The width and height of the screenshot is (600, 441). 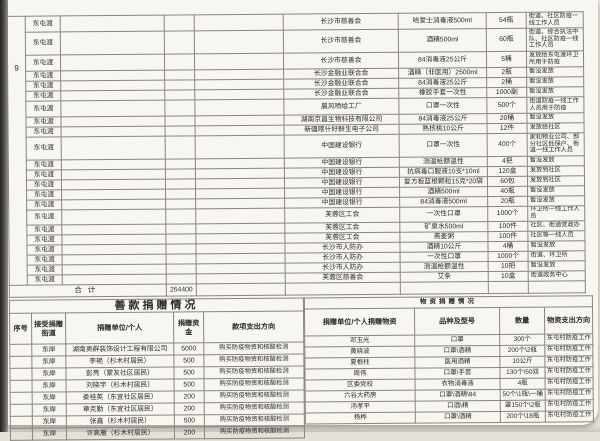 I want to click on use-cell: 环卫所一线工作人员, so click(x=556, y=213).